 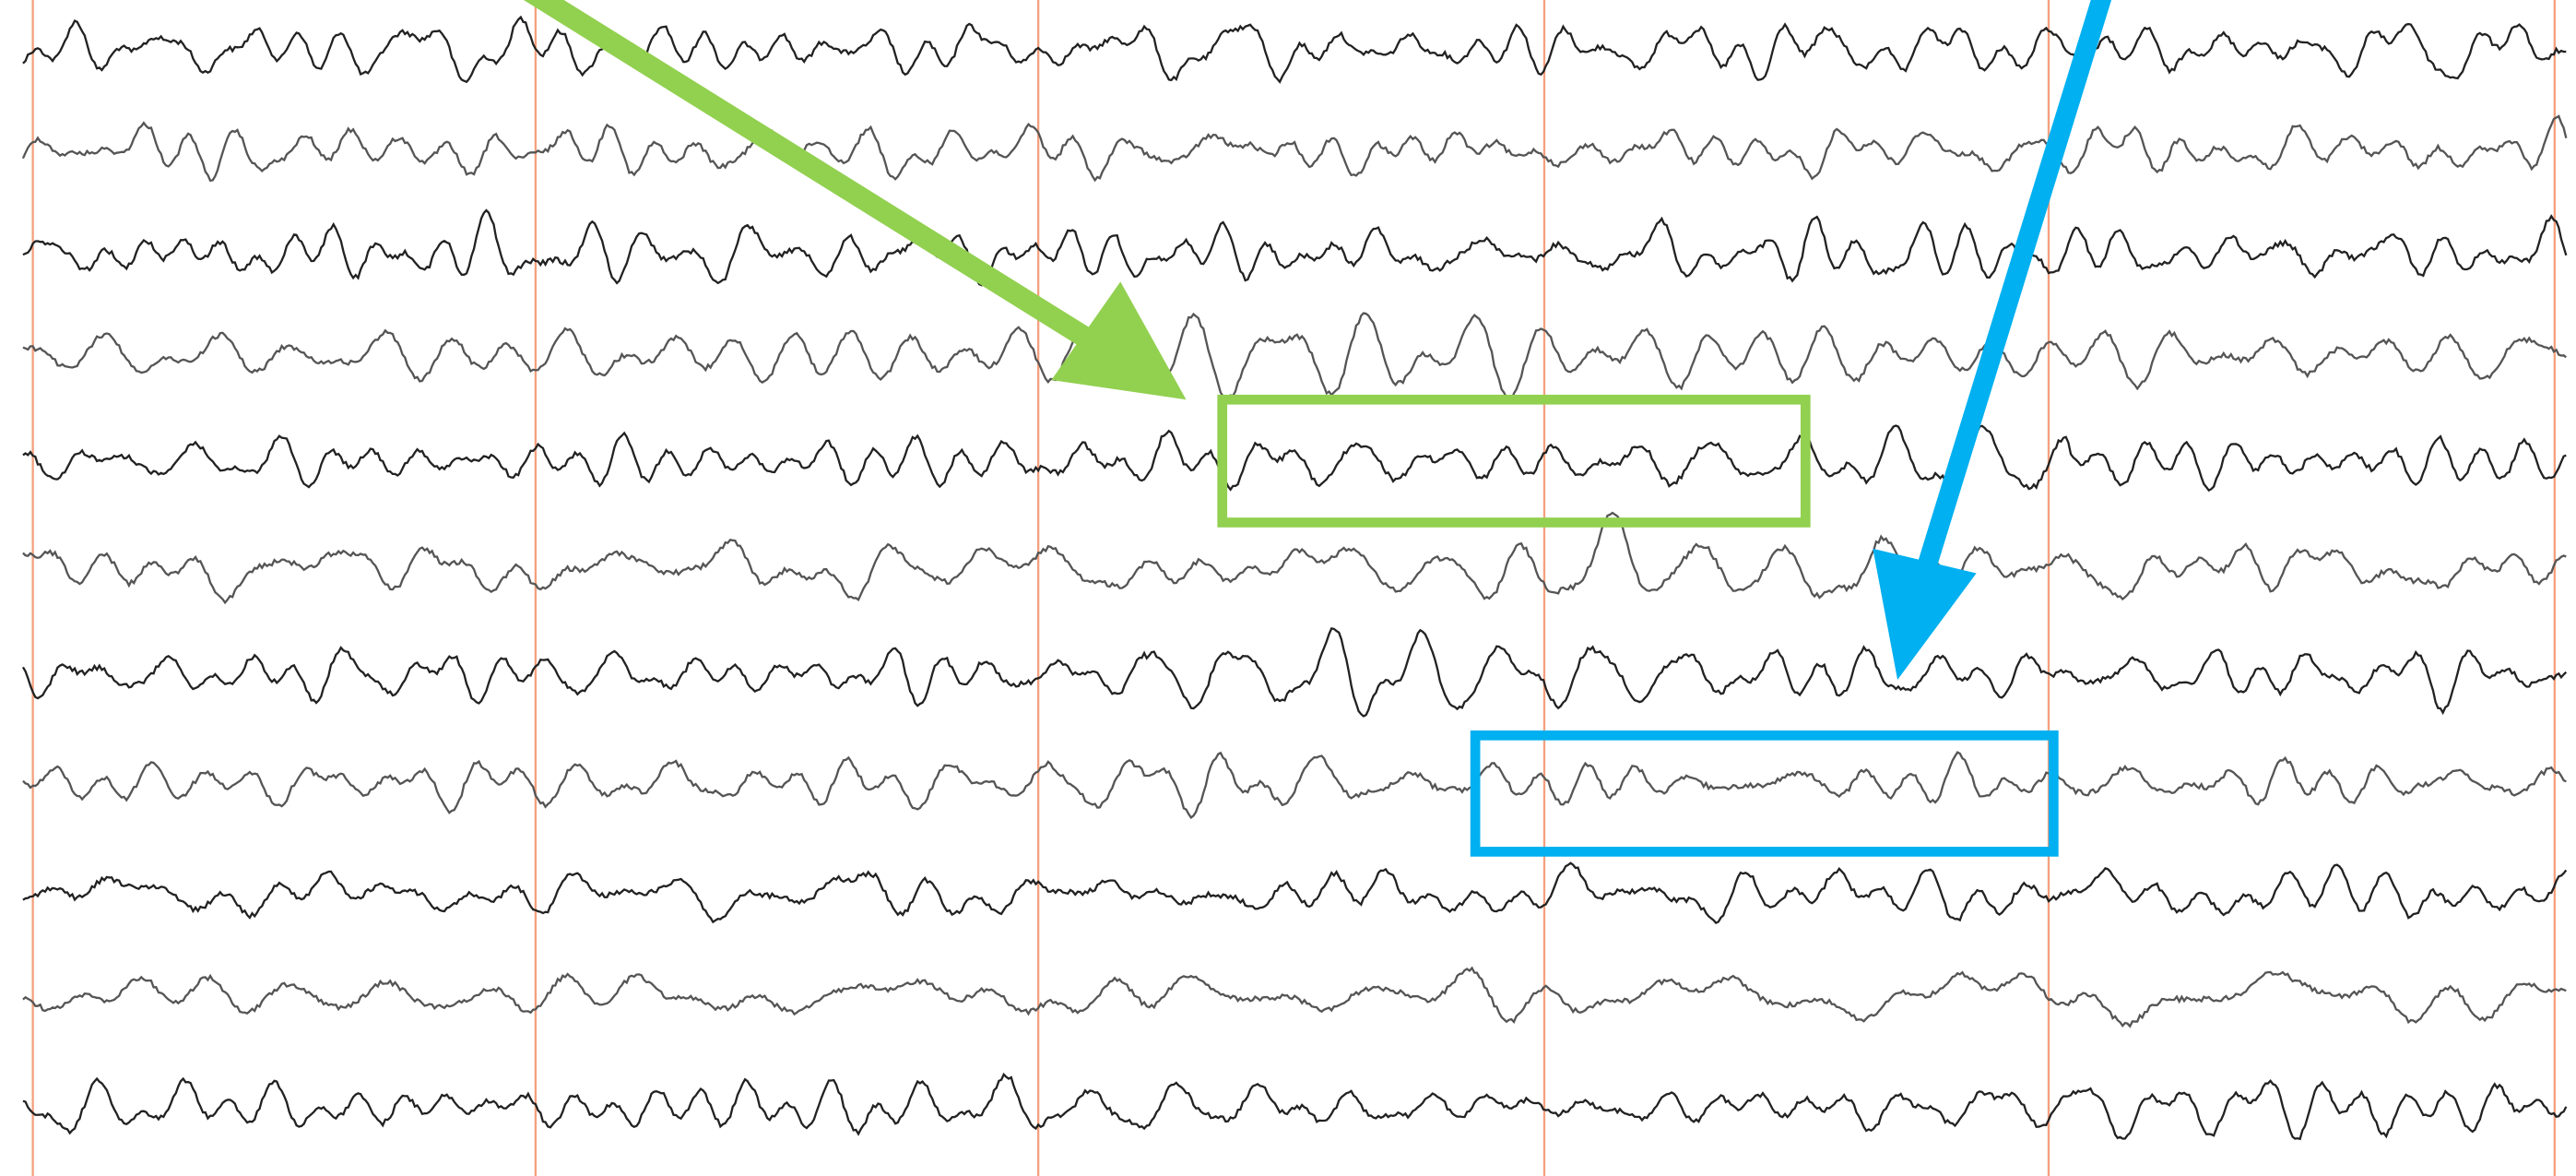 What do you see at coordinates (2012, 292) in the screenshot?
I see `blue-arrow-shaft` at bounding box center [2012, 292].